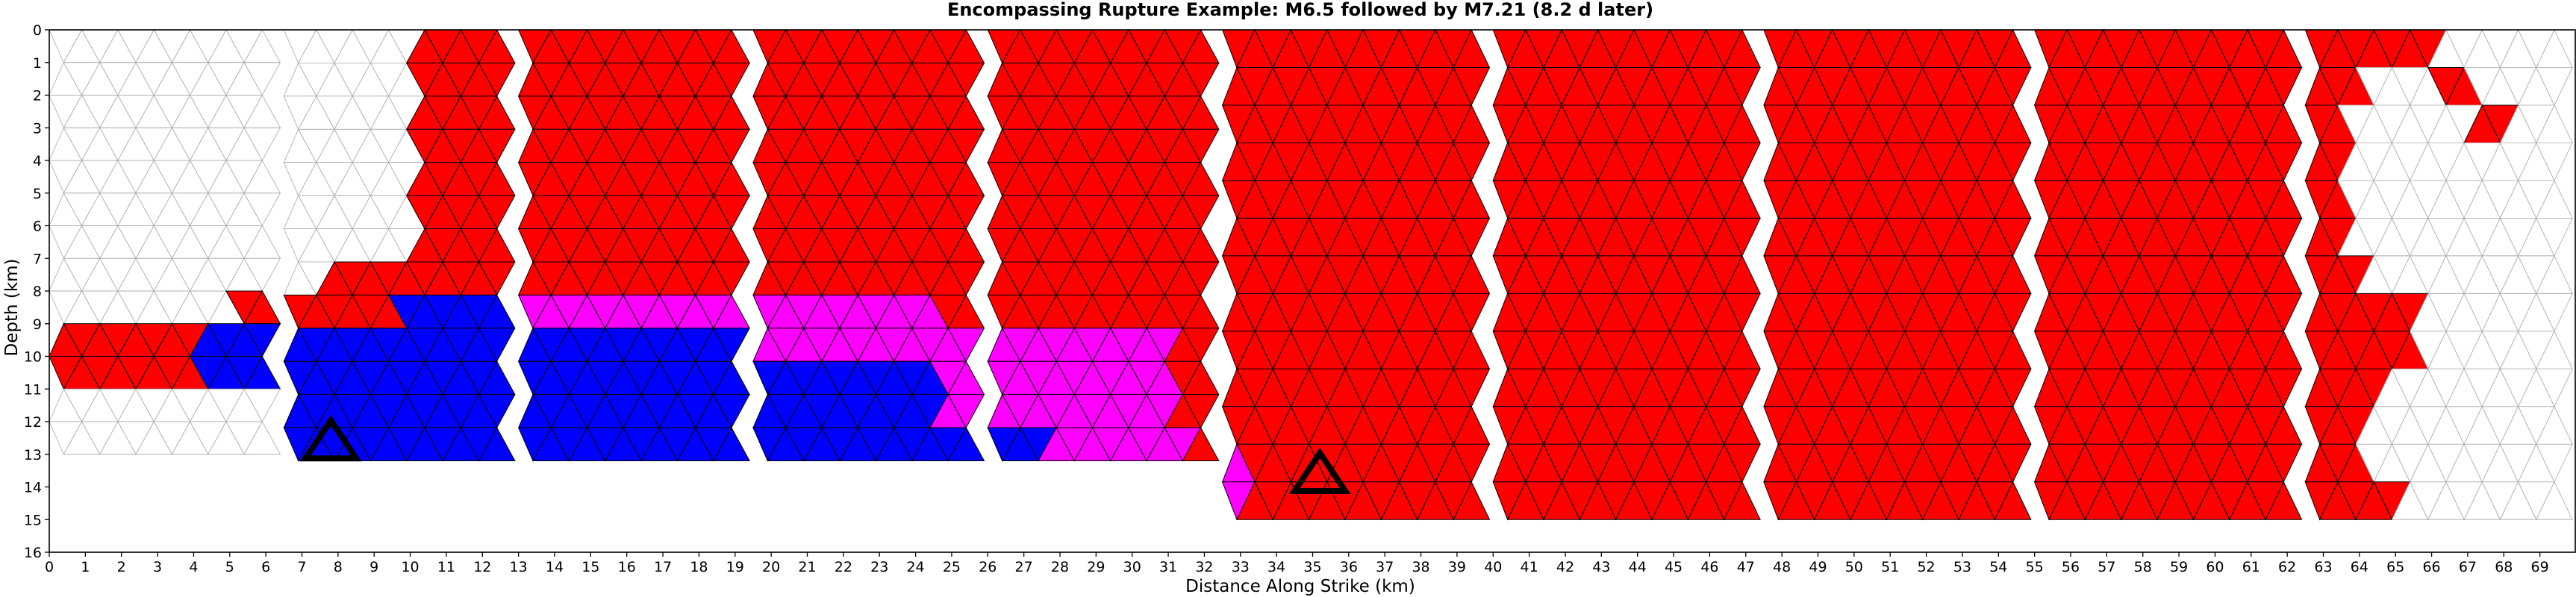 This screenshot has height=597, width=2576. Describe the element at coordinates (33, 422) in the screenshot. I see `y-tick-label: 12` at that location.